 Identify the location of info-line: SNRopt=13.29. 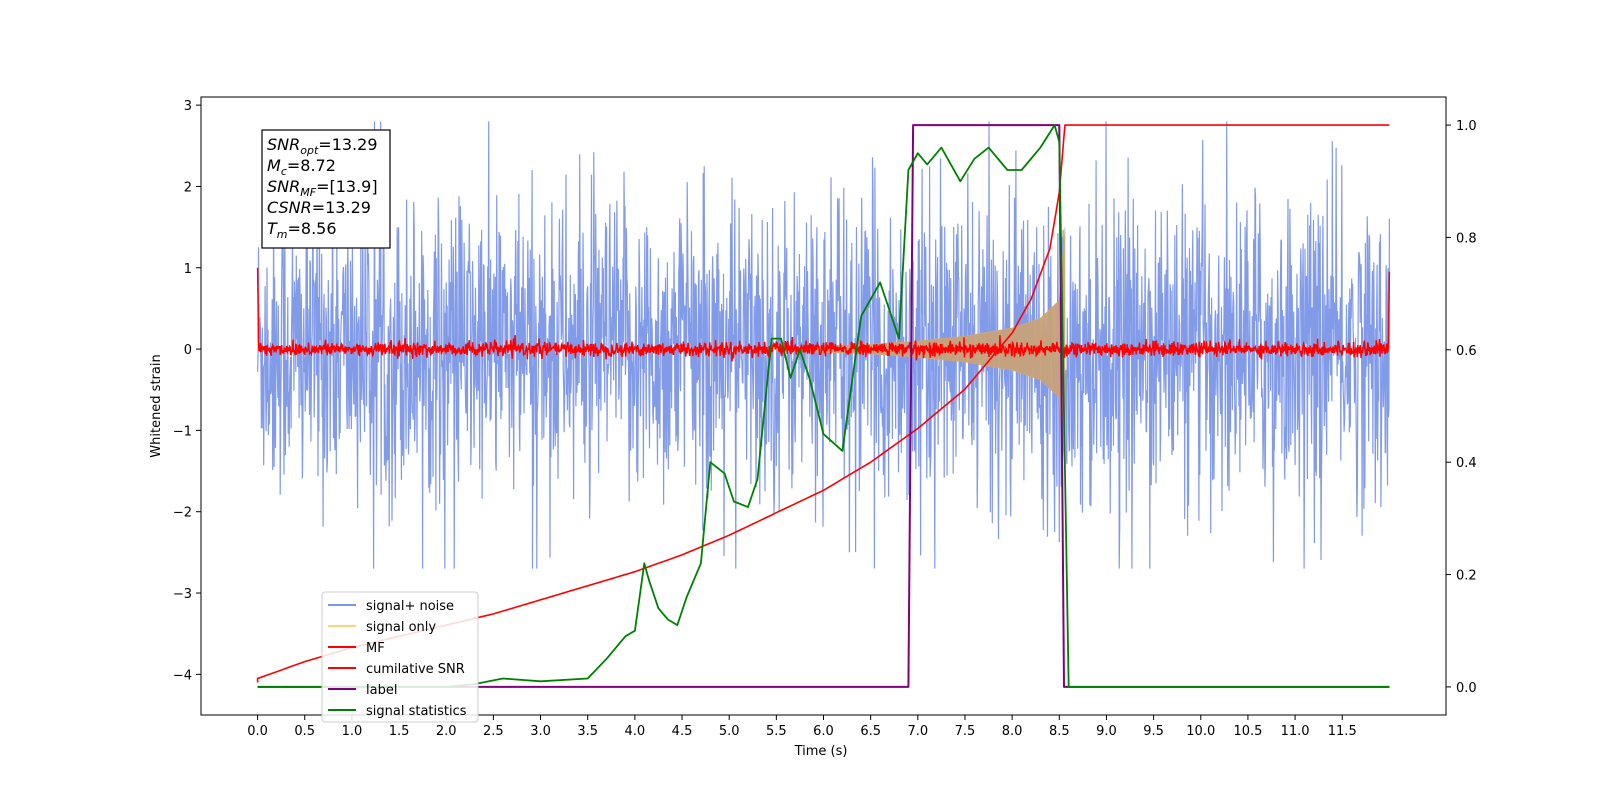
(322, 146).